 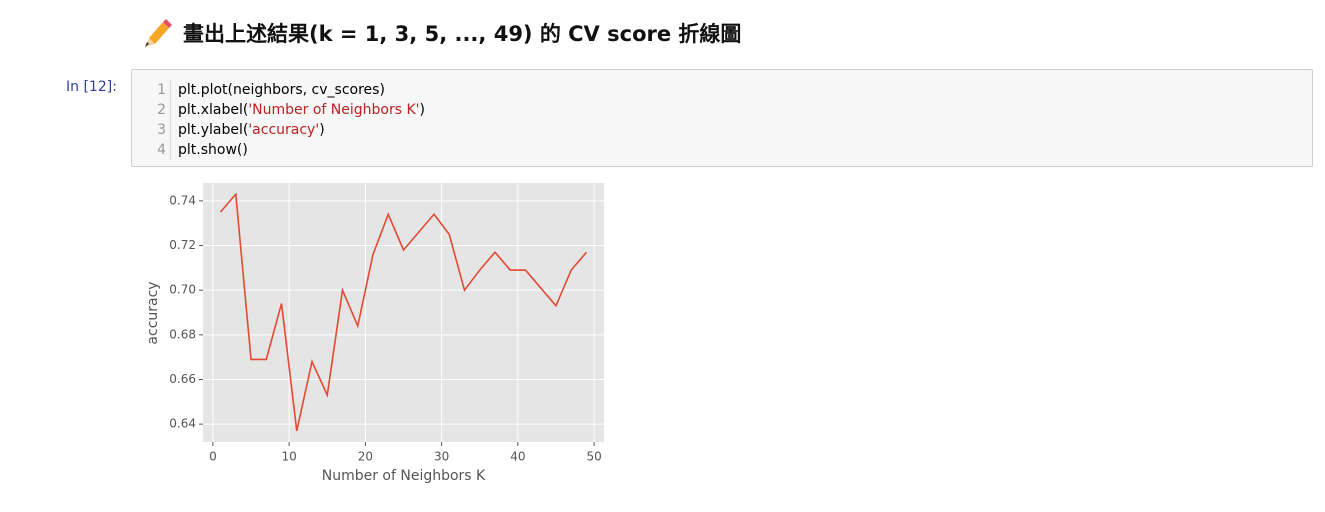 I want to click on y-tick-label: 0.66, so click(x=182, y=379).